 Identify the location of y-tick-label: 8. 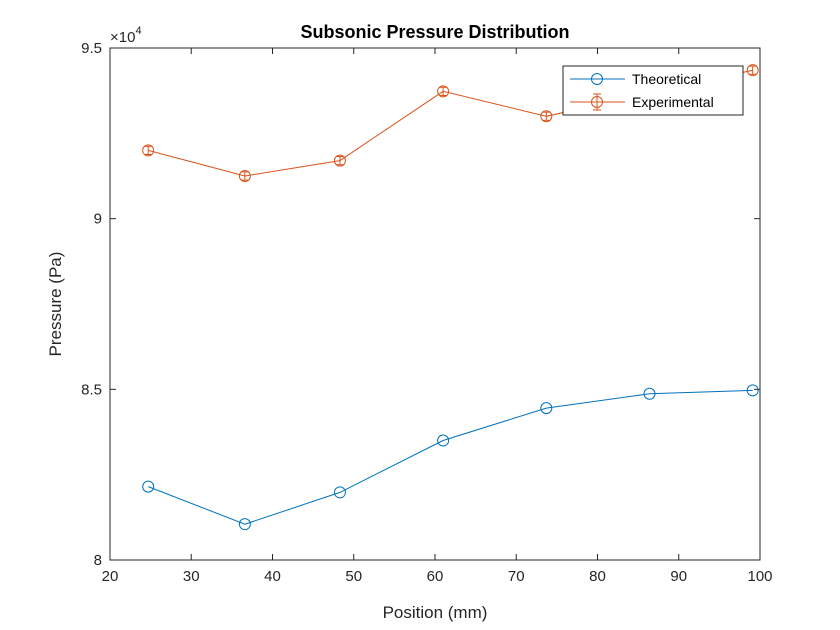
(98, 560).